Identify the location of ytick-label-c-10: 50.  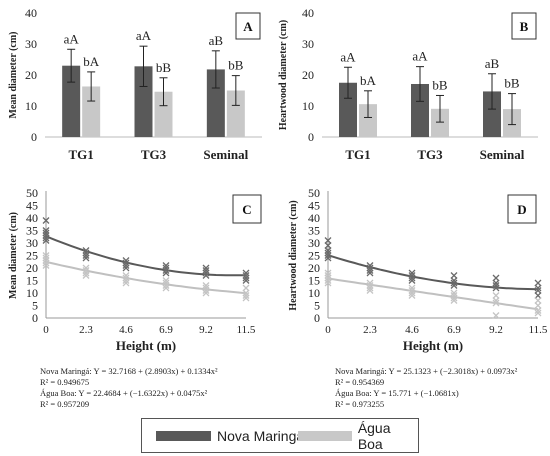
(32, 193).